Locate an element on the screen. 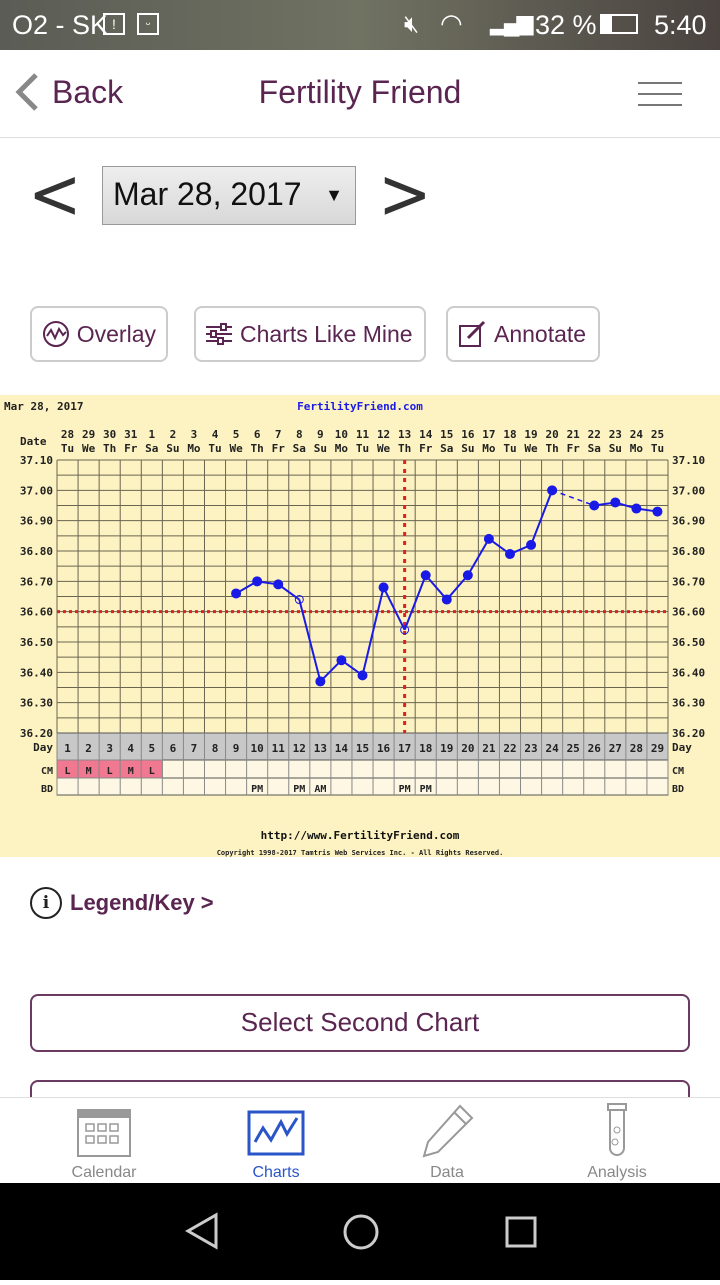 The height and width of the screenshot is (1285, 720). tab-calendar: Calendar is located at coordinates (104, 1142).